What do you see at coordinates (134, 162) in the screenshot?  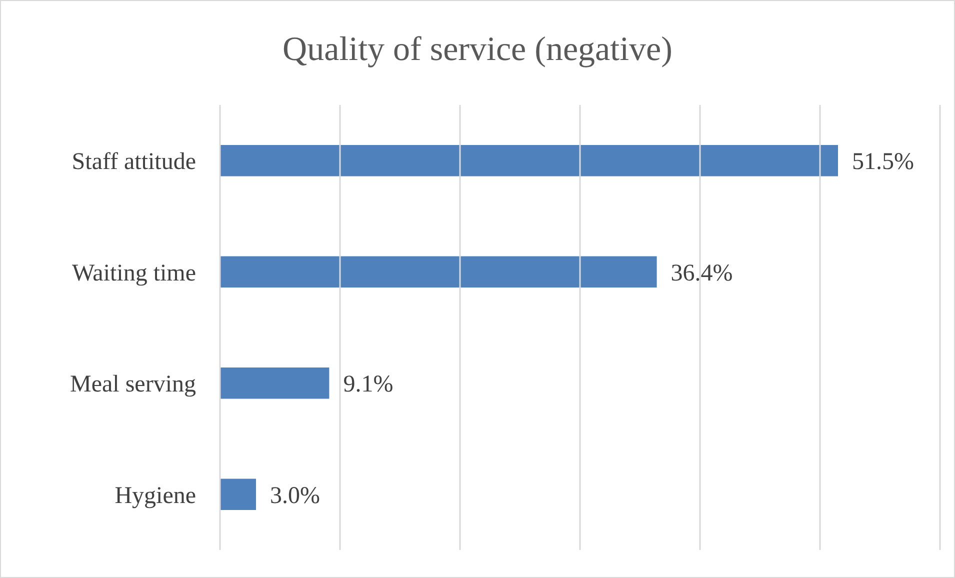 I see `y-tick-label: Staff attitude` at bounding box center [134, 162].